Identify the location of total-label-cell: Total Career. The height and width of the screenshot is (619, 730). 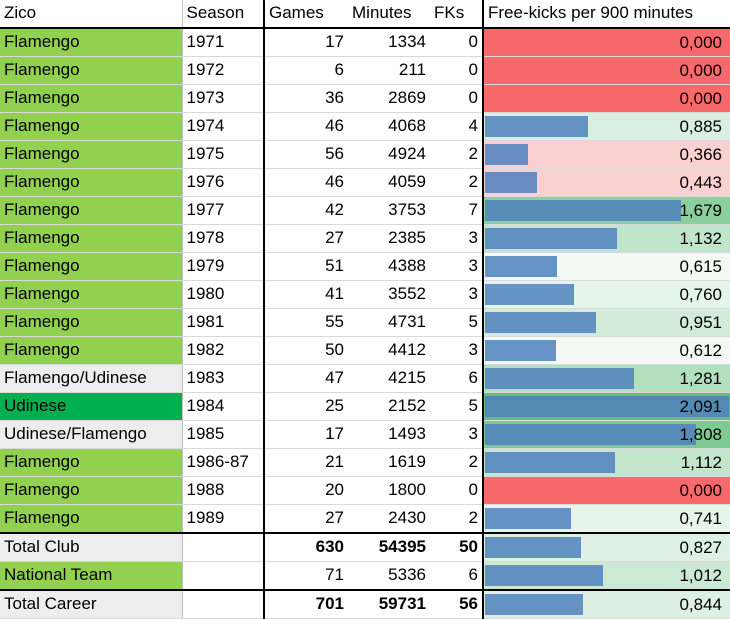
(91, 603).